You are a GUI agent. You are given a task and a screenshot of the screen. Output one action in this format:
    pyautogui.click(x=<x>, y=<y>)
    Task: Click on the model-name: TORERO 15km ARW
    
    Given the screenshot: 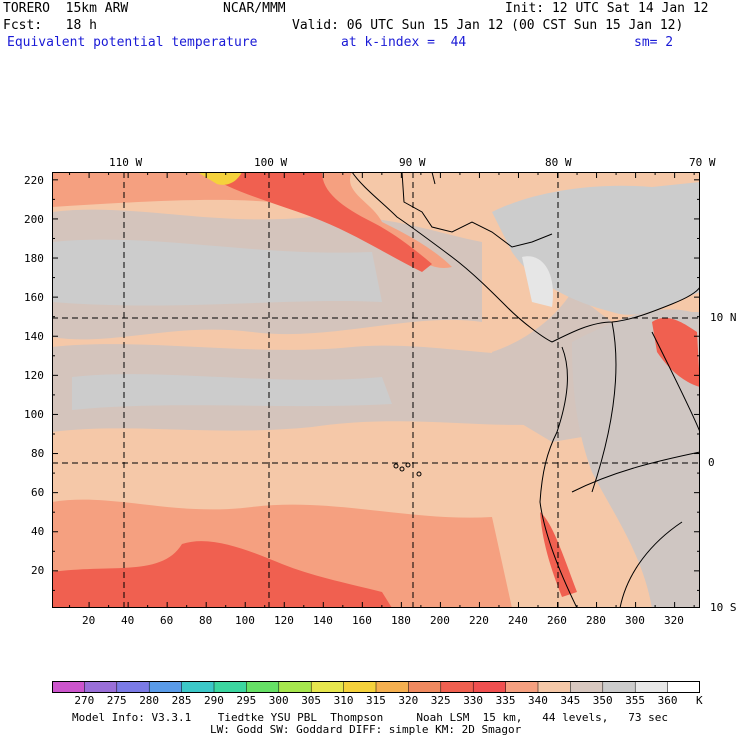 What is the action you would take?
    pyautogui.click(x=66, y=8)
    